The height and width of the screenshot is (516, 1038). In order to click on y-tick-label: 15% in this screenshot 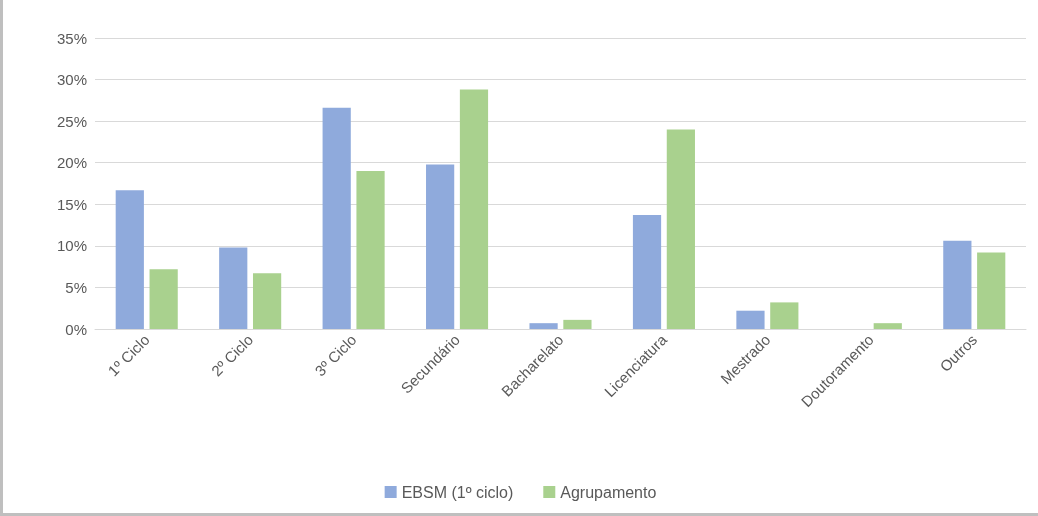, I will do `click(71, 204)`.